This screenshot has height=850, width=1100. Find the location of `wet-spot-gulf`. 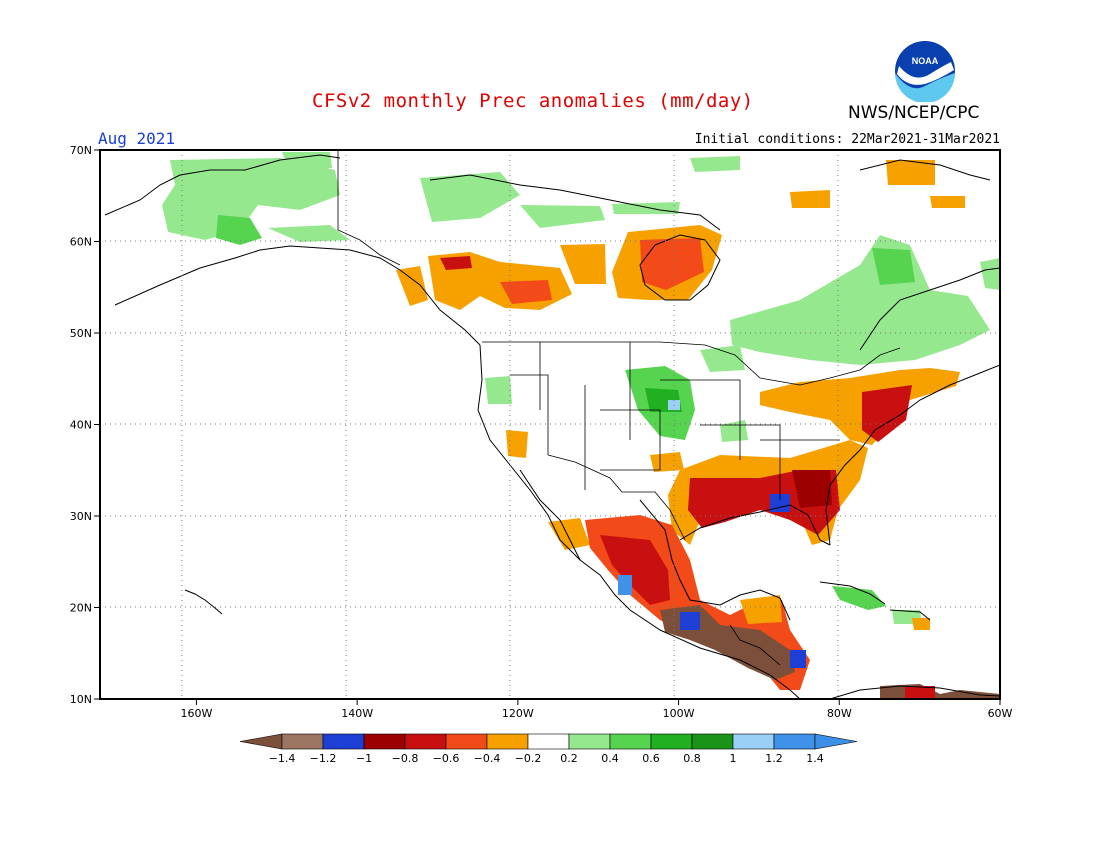

wet-spot-gulf is located at coordinates (780, 503).